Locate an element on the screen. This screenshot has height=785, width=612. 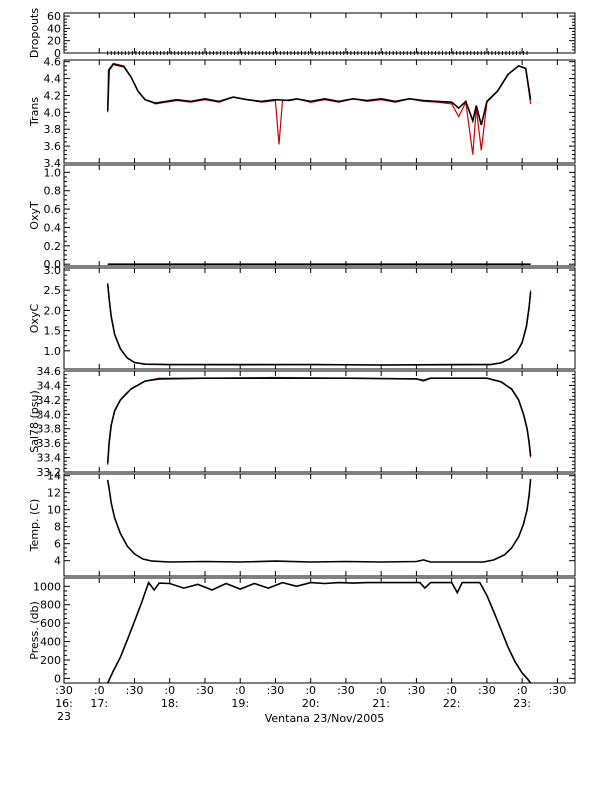
y-tick-label: 2.0 is located at coordinates (53, 310).